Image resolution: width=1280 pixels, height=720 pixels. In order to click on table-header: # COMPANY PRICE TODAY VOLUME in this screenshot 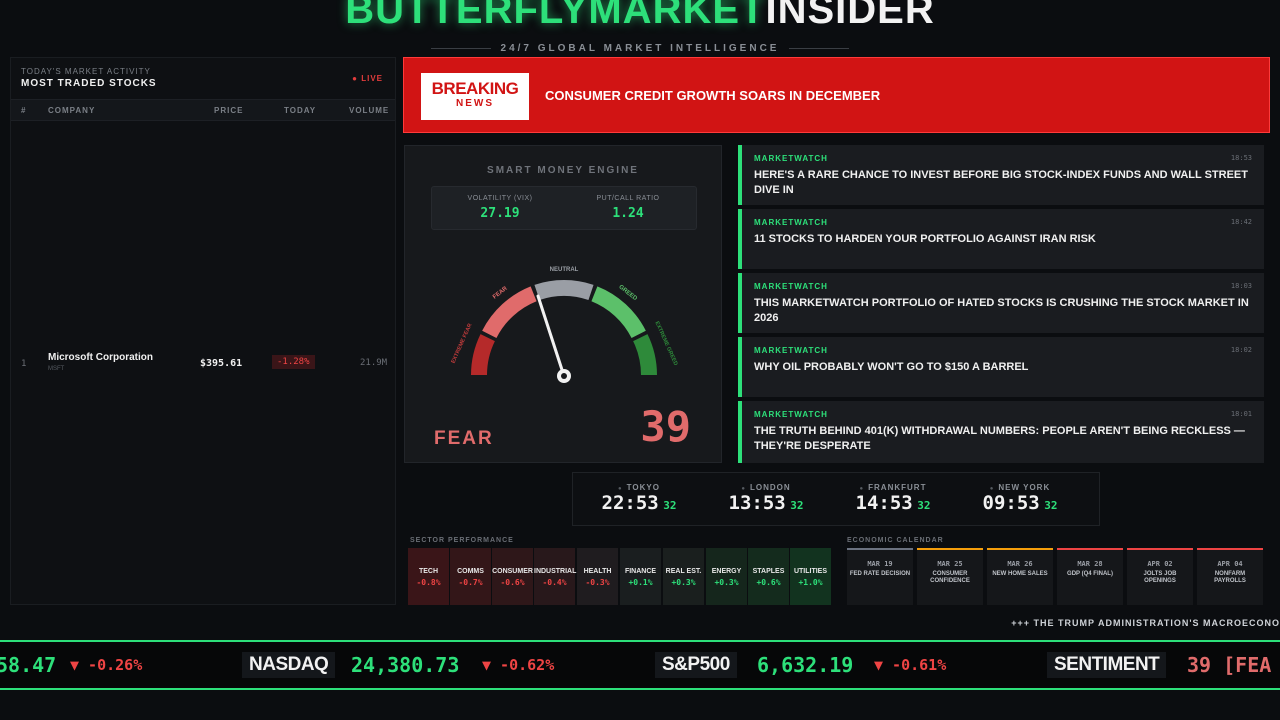, I will do `click(203, 110)`.